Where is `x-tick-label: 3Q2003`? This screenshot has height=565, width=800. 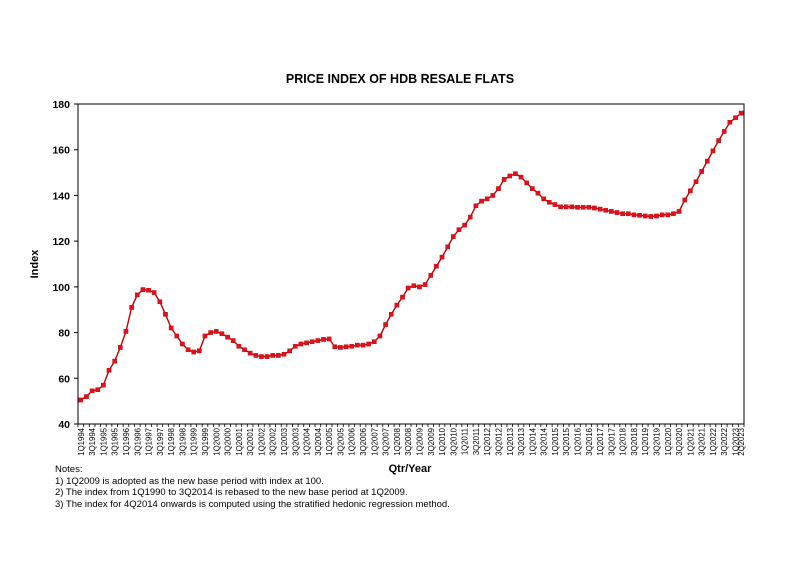 x-tick-label: 3Q2003 is located at coordinates (295, 442).